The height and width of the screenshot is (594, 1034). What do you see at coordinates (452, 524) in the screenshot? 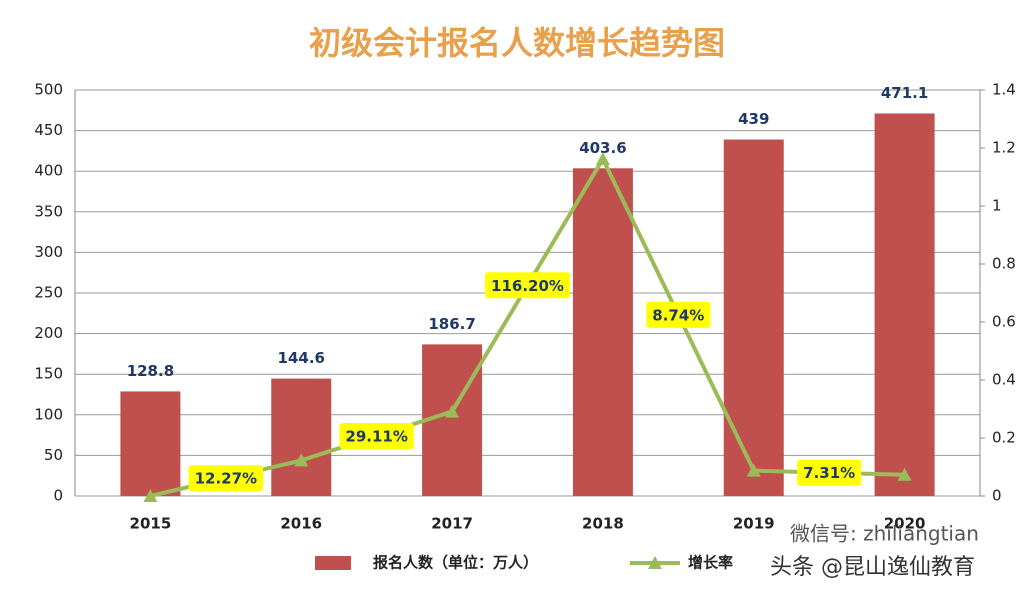
I see `x-tick-label: 2017` at bounding box center [452, 524].